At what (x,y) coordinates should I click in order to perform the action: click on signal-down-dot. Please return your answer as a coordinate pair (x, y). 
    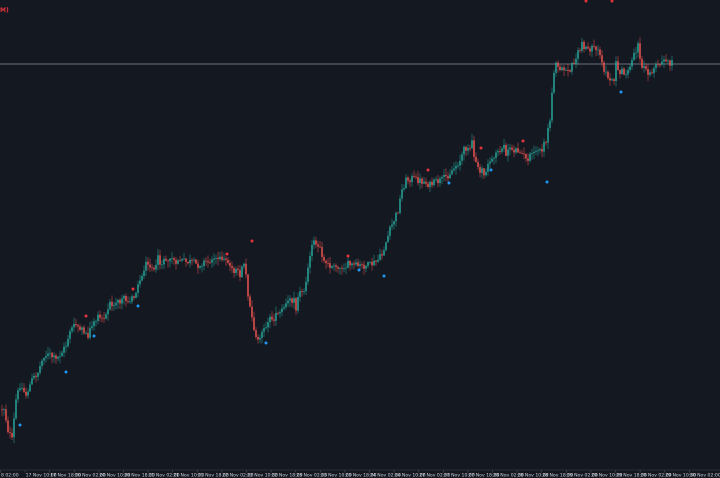
    Looking at the image, I should click on (481, 148).